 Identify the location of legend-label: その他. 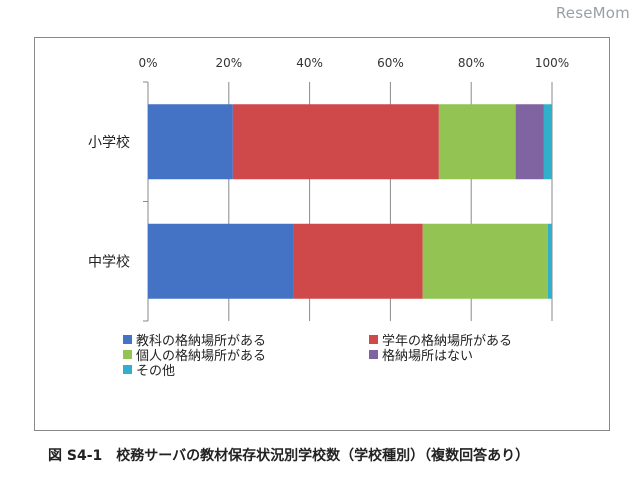
(155, 371).